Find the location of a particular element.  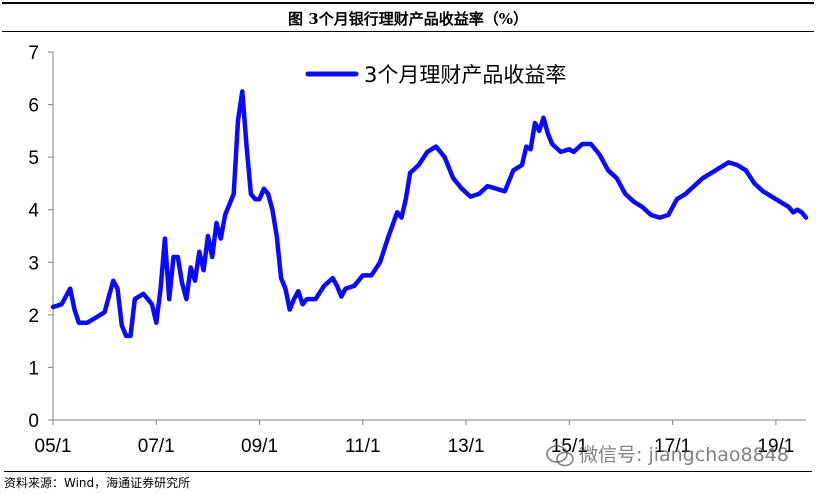

x-tick-label: 11/1 is located at coordinates (363, 446).